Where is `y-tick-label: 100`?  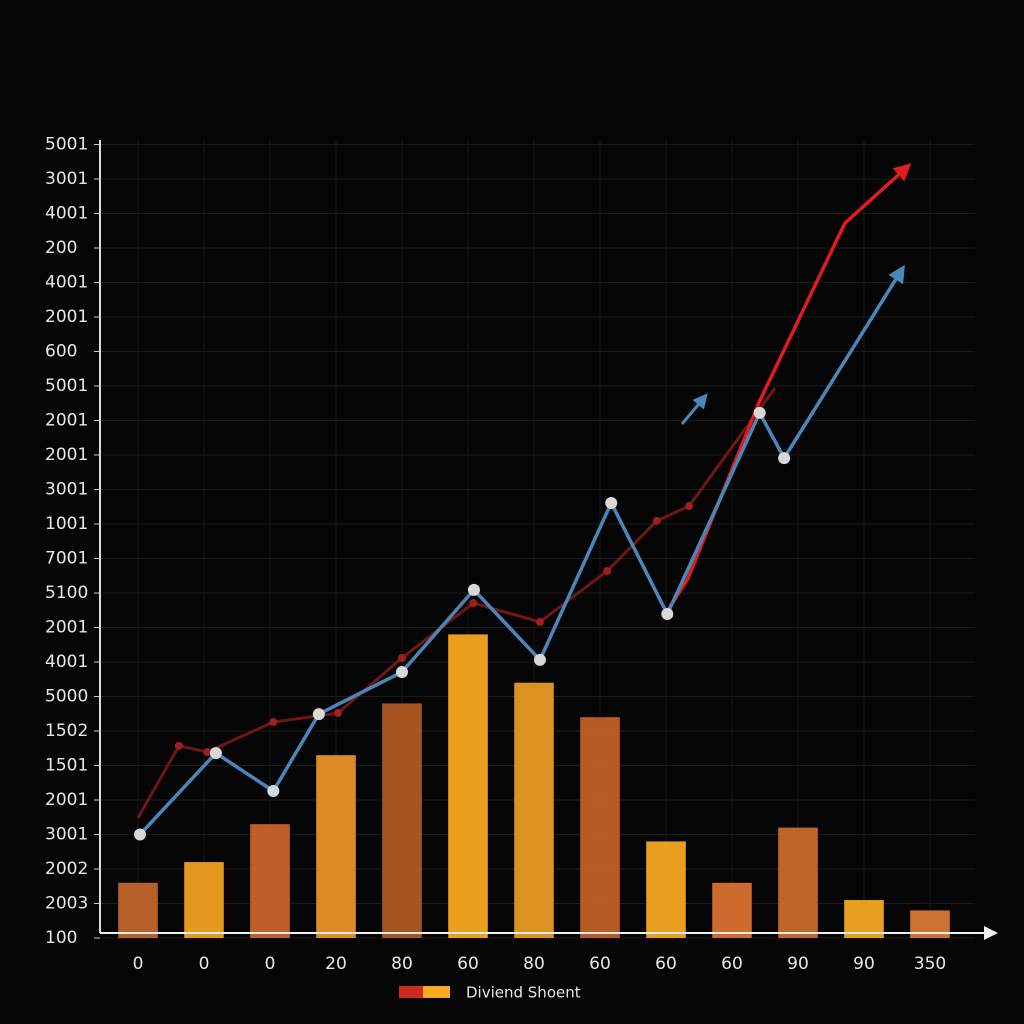 y-tick-label: 100 is located at coordinates (61, 938).